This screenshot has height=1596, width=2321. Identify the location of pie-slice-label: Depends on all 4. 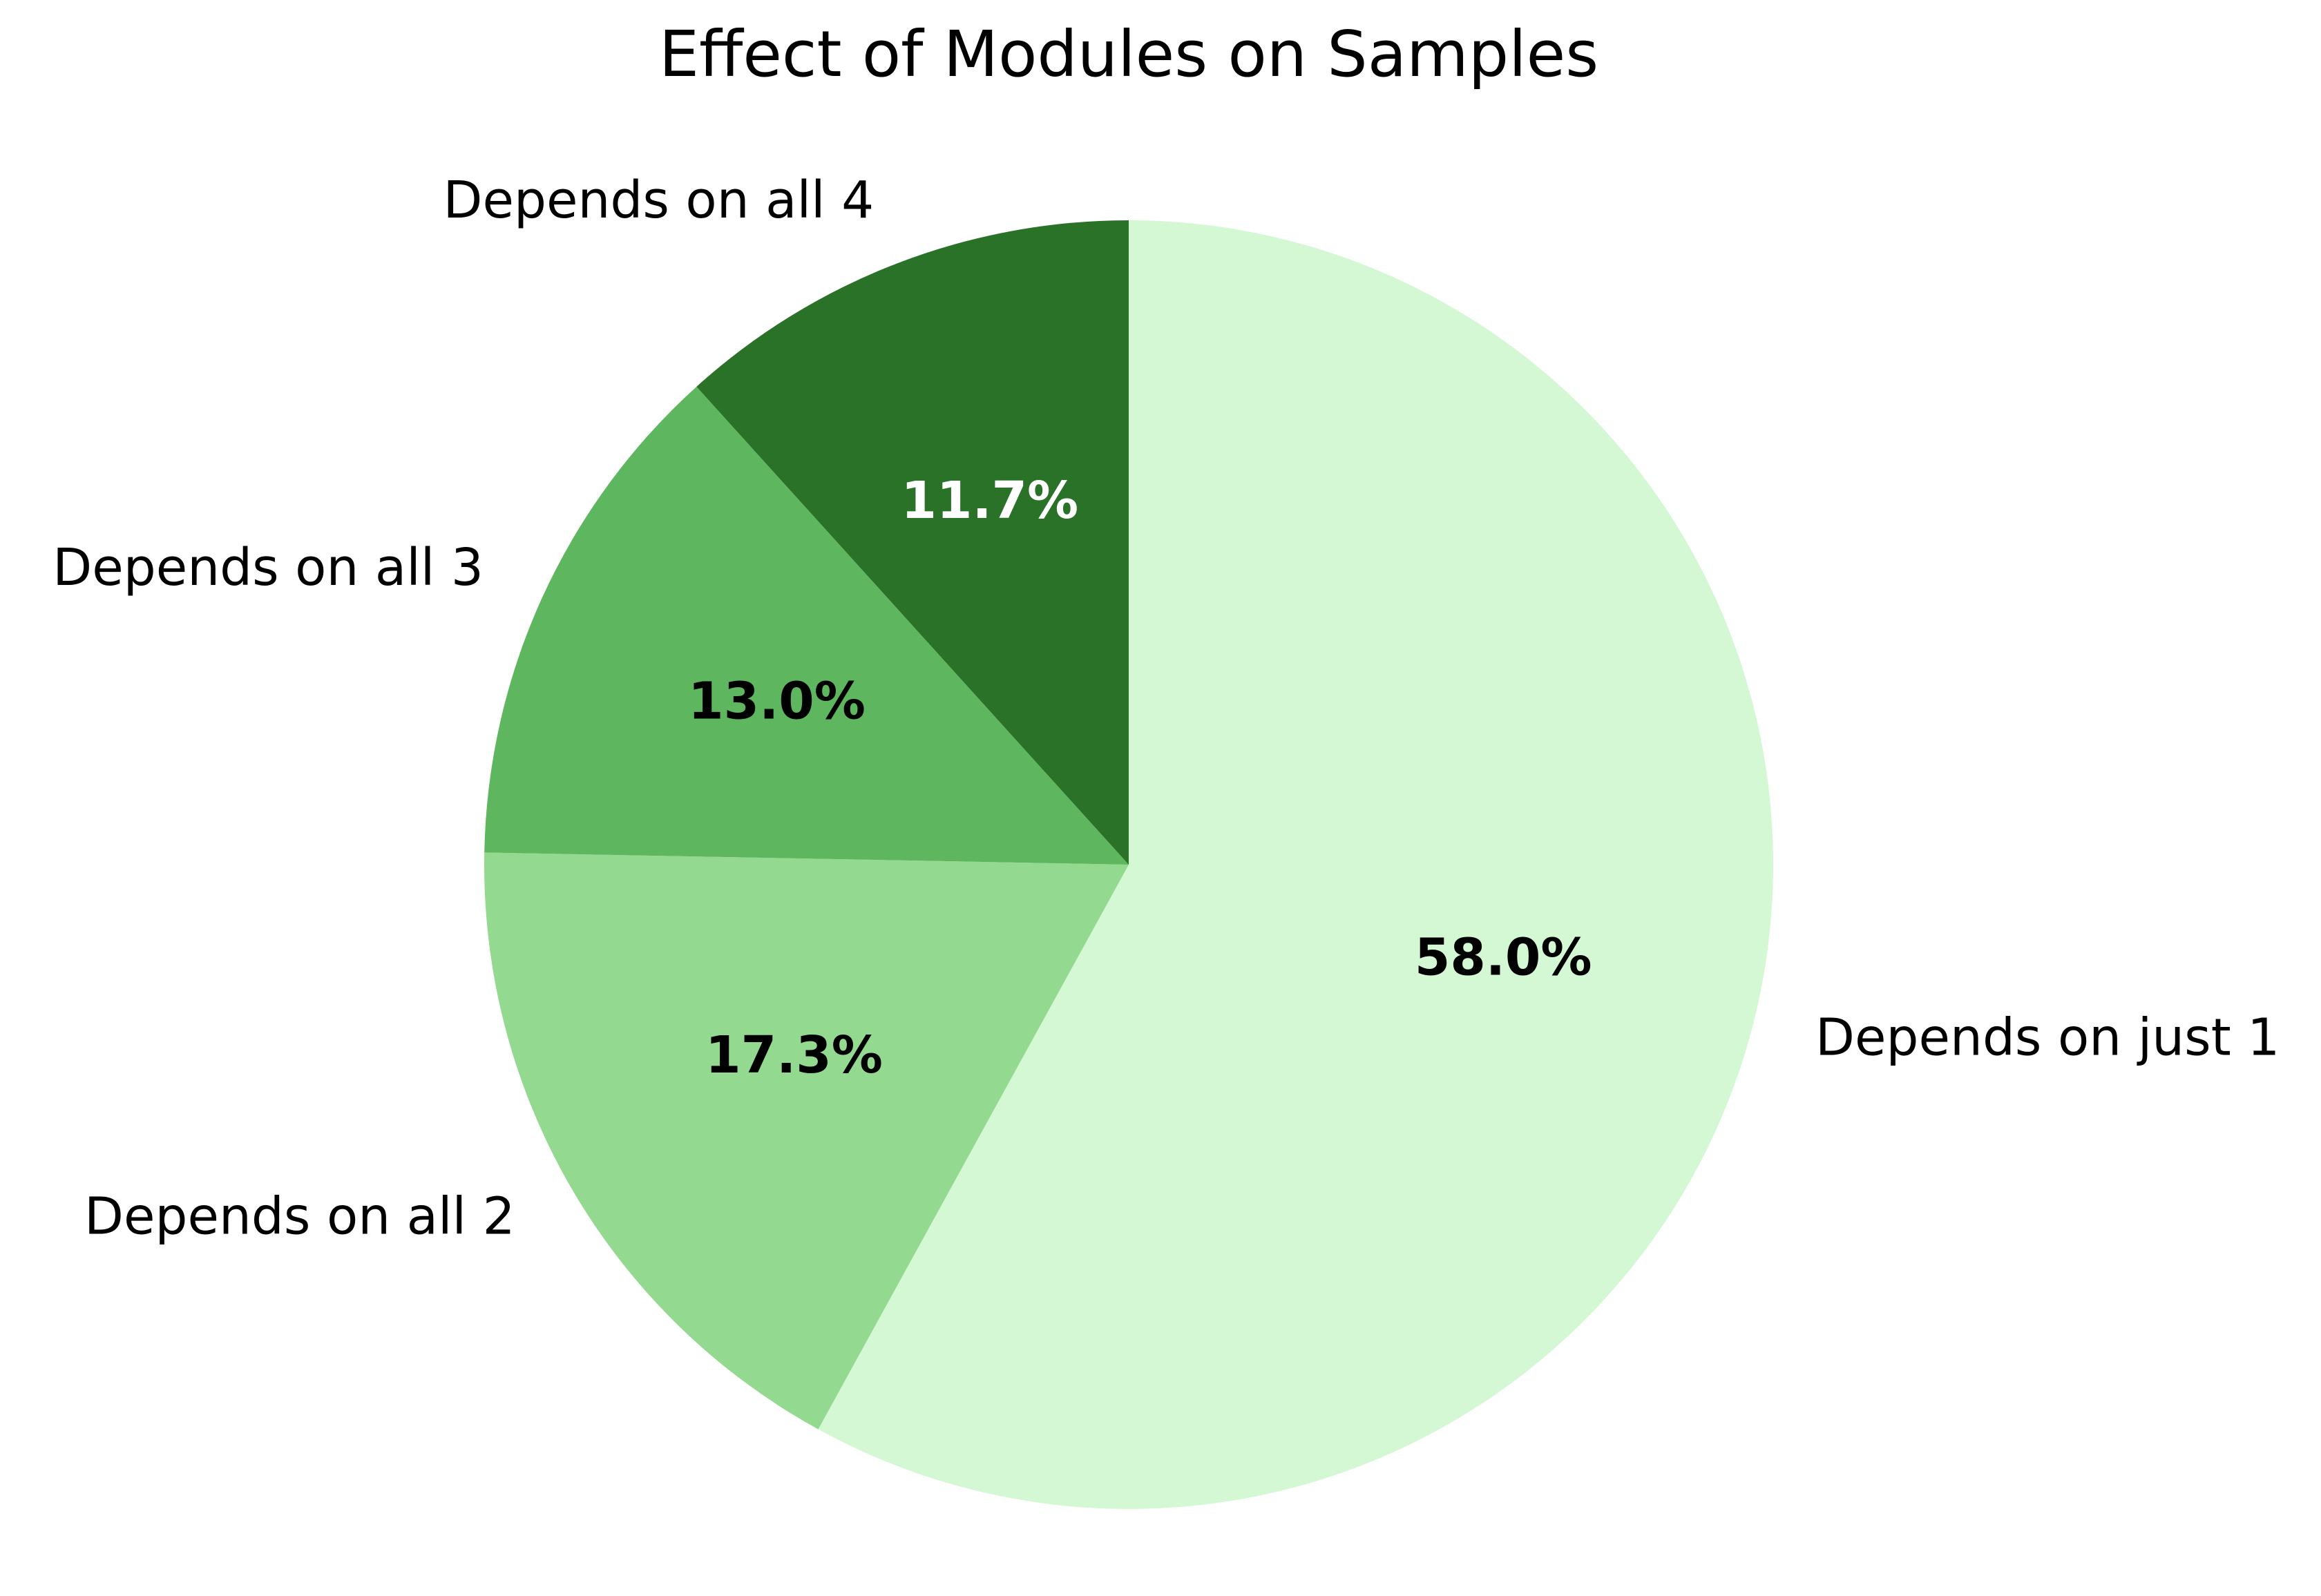
(658, 200).